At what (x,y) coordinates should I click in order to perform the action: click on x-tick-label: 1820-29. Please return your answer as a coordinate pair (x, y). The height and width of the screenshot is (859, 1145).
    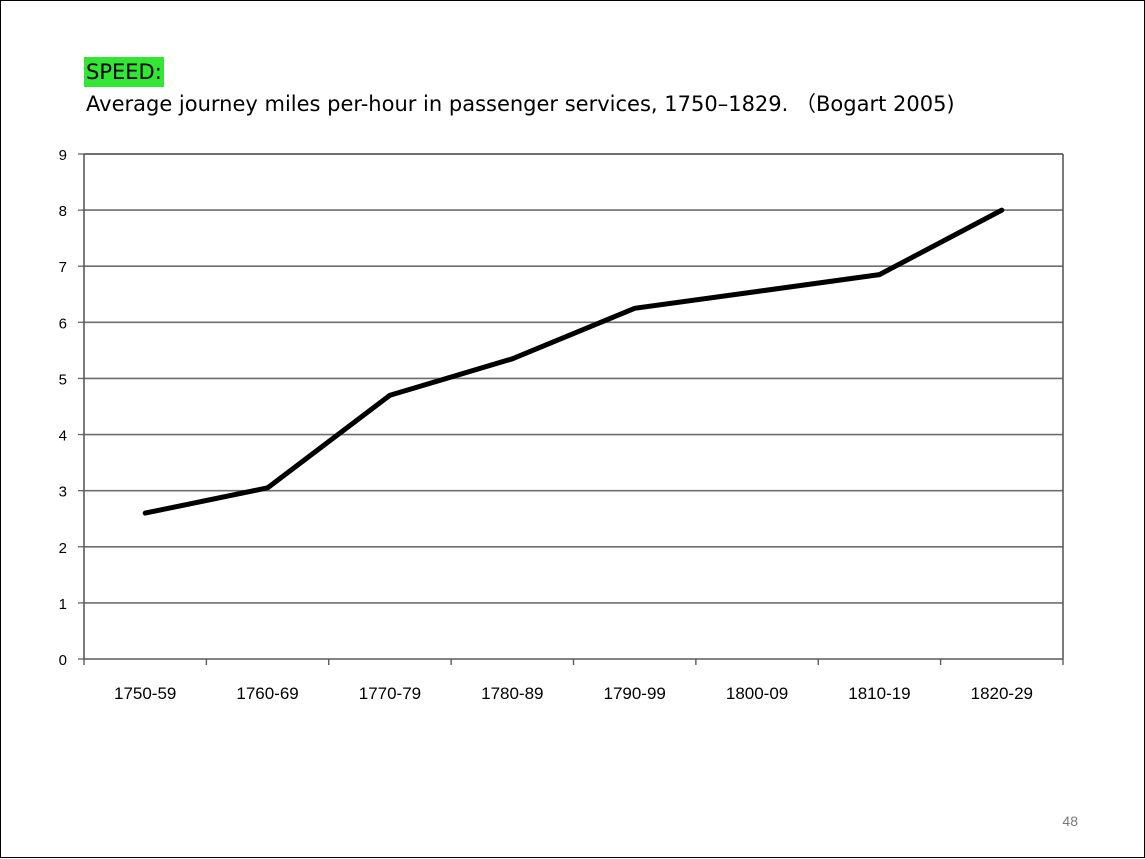
    Looking at the image, I should click on (1002, 693).